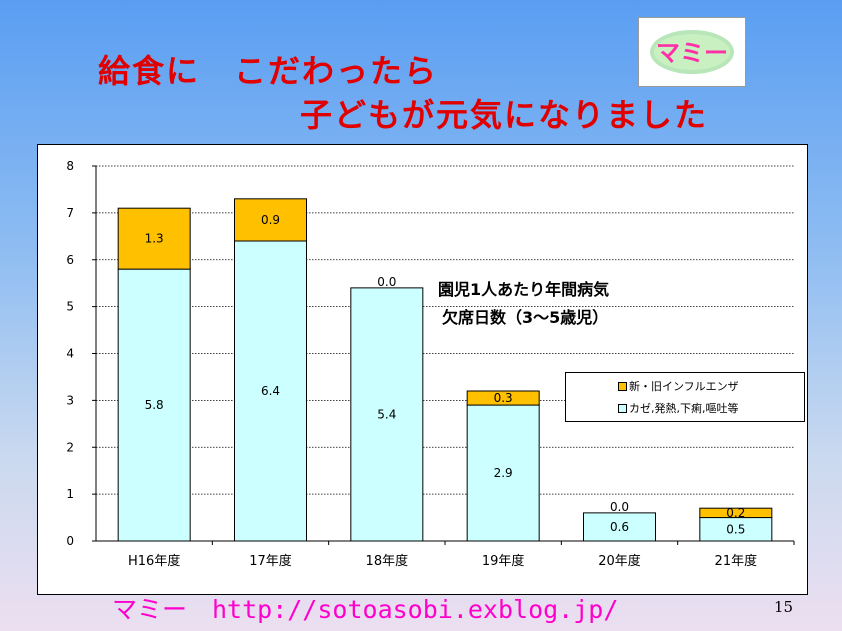 This screenshot has height=631, width=842. Describe the element at coordinates (70, 166) in the screenshot. I see `y-tick-label: 8` at that location.